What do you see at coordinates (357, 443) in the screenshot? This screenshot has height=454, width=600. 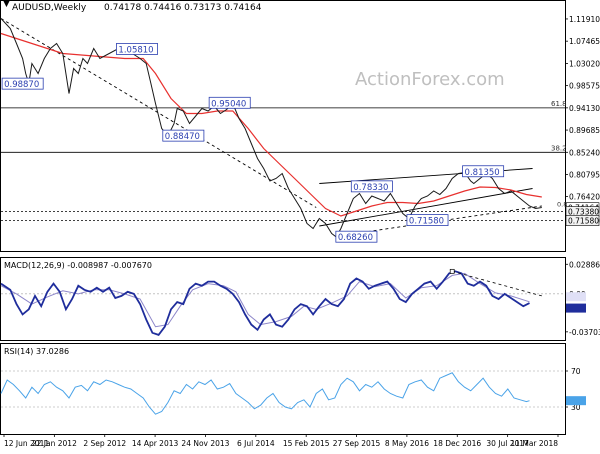 I see `x-tick-label-7: 27 Sep 2015` at bounding box center [357, 443].